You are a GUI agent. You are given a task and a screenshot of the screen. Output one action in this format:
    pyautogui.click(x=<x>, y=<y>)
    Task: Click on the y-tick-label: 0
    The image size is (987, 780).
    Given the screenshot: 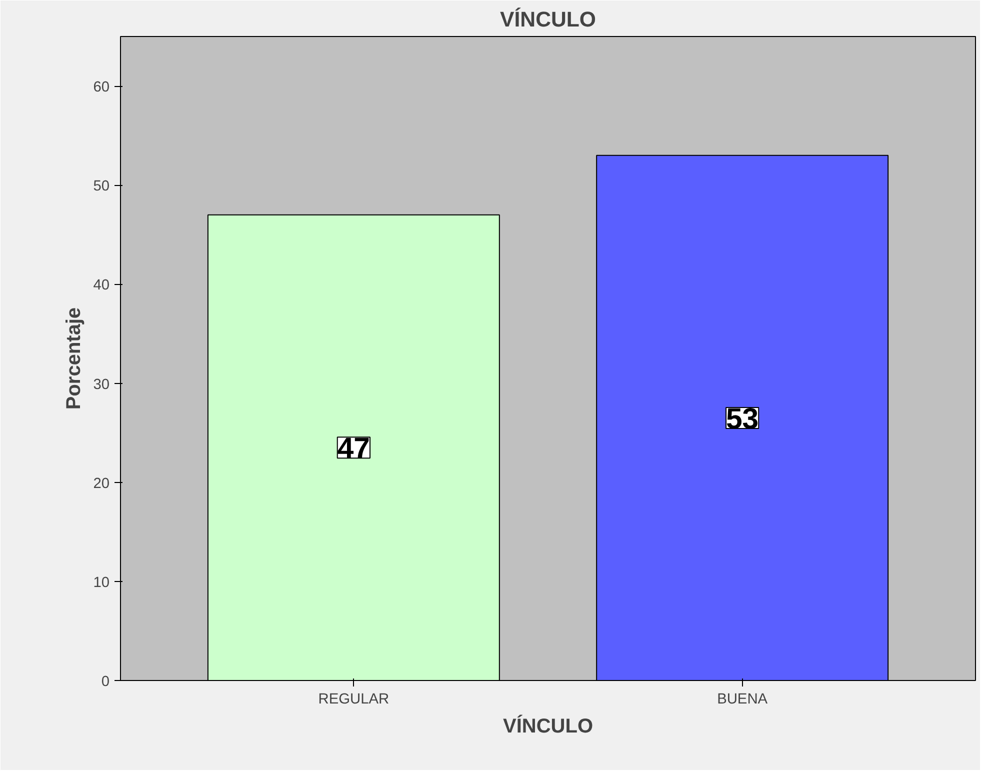 What is the action you would take?
    pyautogui.click(x=105, y=682)
    